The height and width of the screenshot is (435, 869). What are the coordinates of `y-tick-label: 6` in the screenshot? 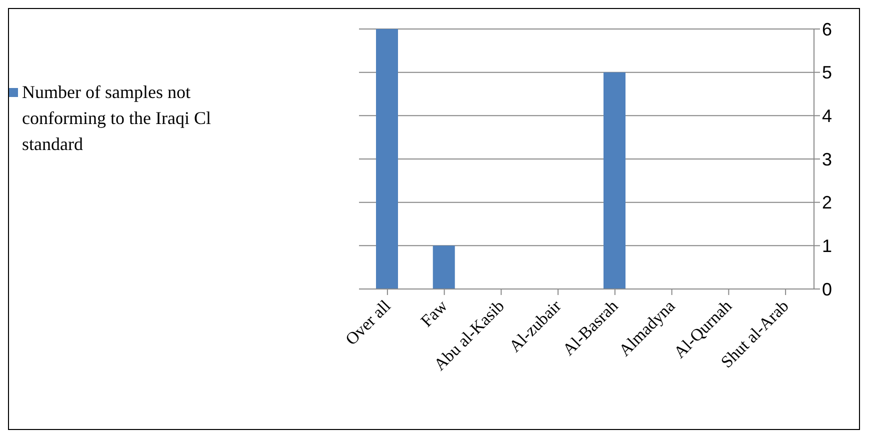 It's located at (827, 29).